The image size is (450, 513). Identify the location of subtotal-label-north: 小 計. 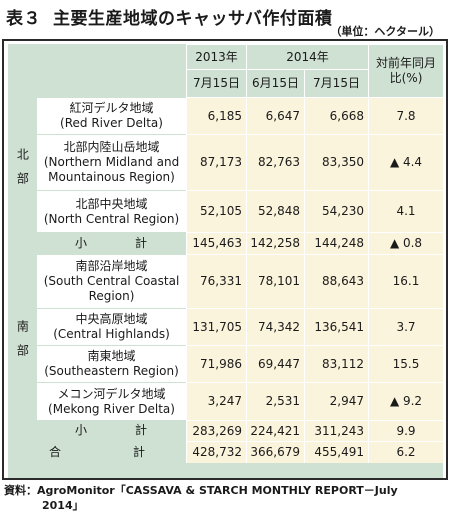
(111, 243).